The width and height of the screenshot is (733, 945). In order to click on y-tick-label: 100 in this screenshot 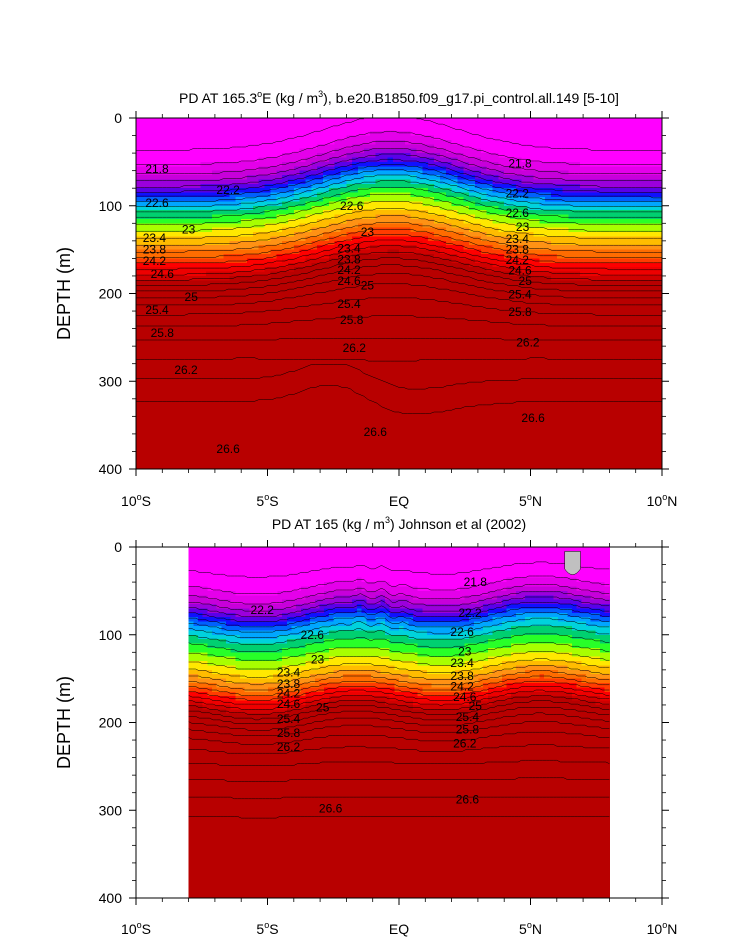, I will do `click(111, 635)`.